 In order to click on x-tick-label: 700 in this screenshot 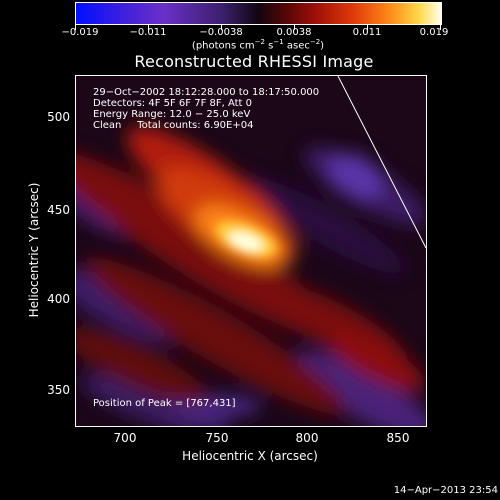, I will do `click(125, 438)`.